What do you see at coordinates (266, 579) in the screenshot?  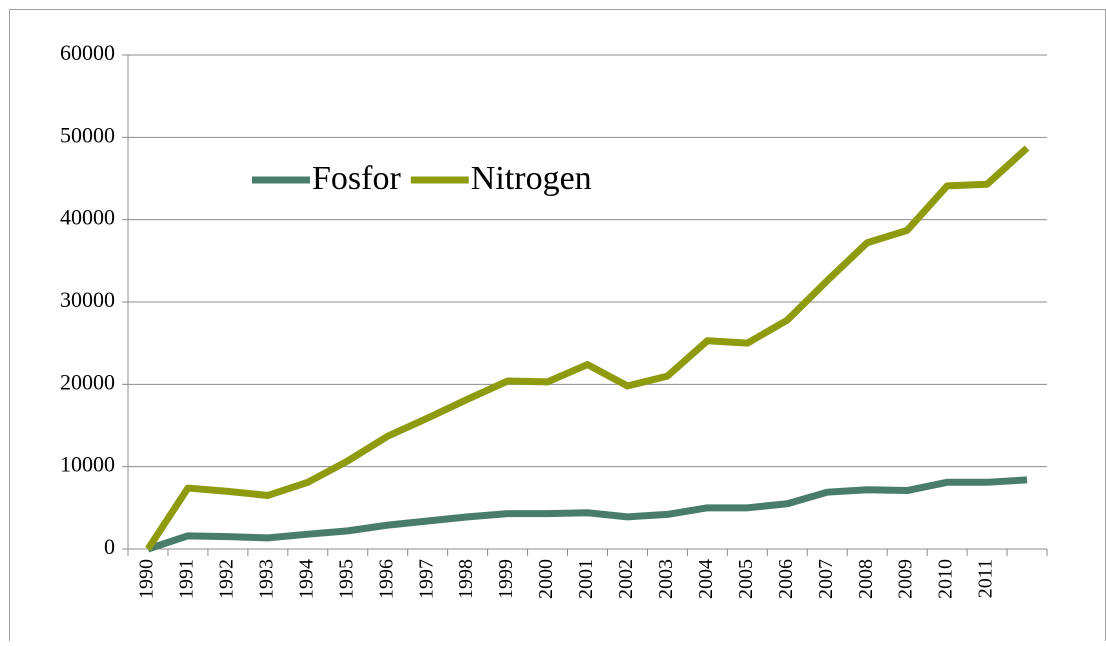 I see `x-tick-label: 1993` at bounding box center [266, 579].